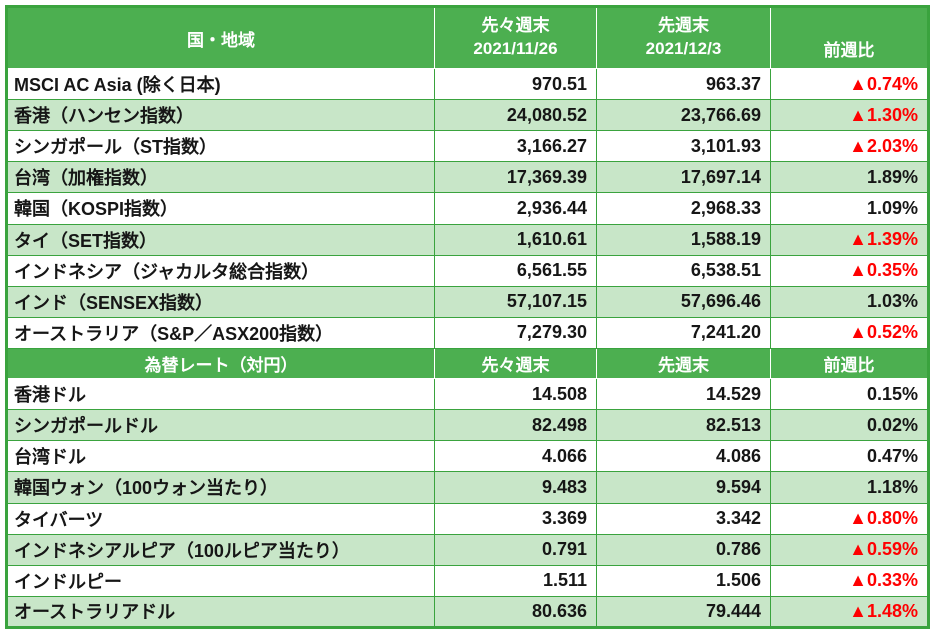  What do you see at coordinates (849, 146) in the screenshot?
I see `change-cell: ▲2.03%` at bounding box center [849, 146].